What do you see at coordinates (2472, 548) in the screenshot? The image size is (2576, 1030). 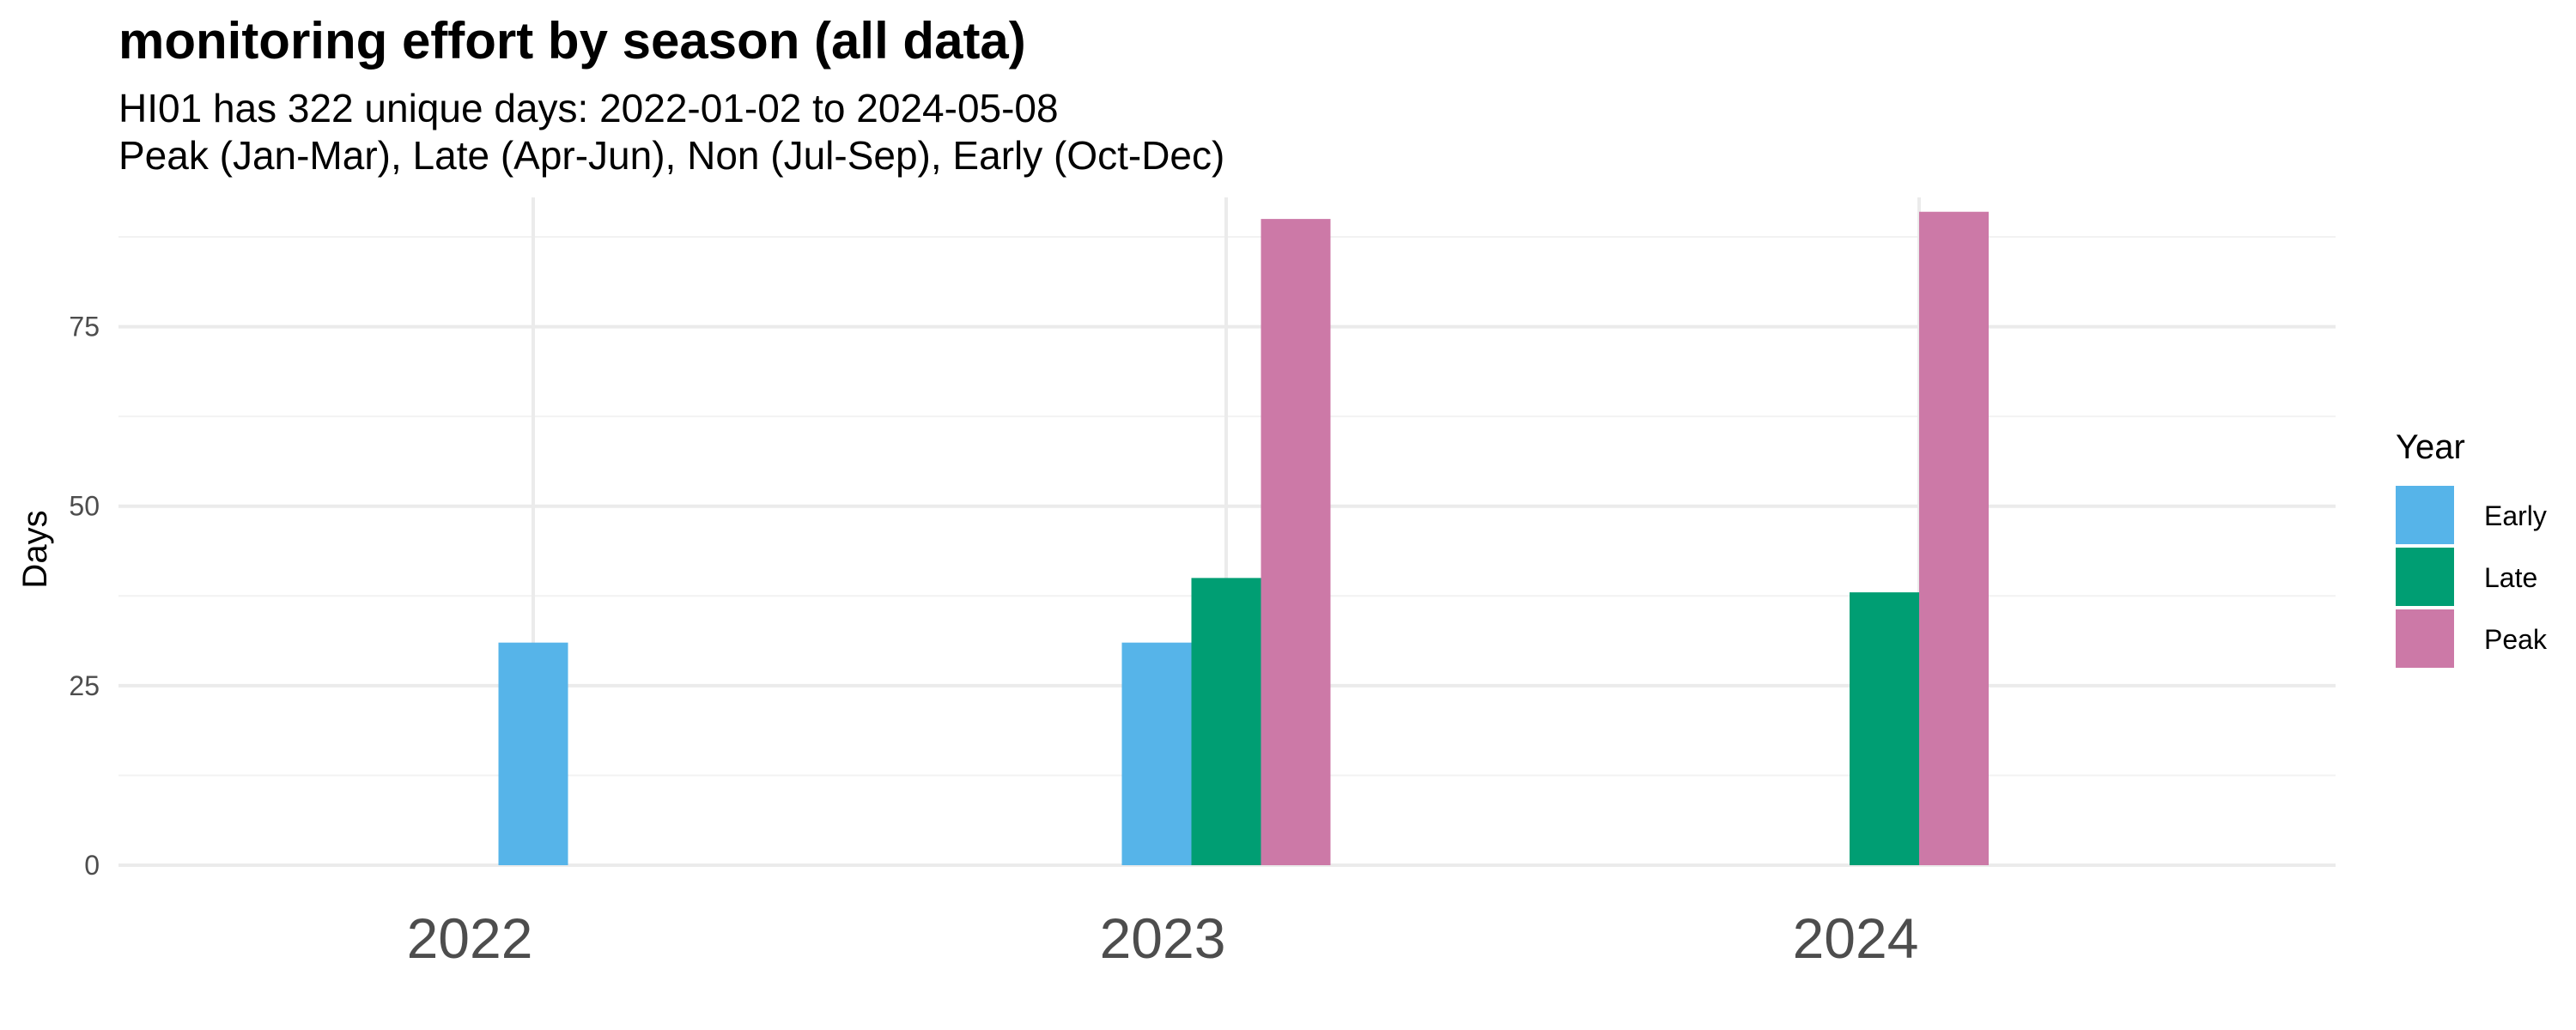 I see `legend: Year Early Late Peak` at bounding box center [2472, 548].